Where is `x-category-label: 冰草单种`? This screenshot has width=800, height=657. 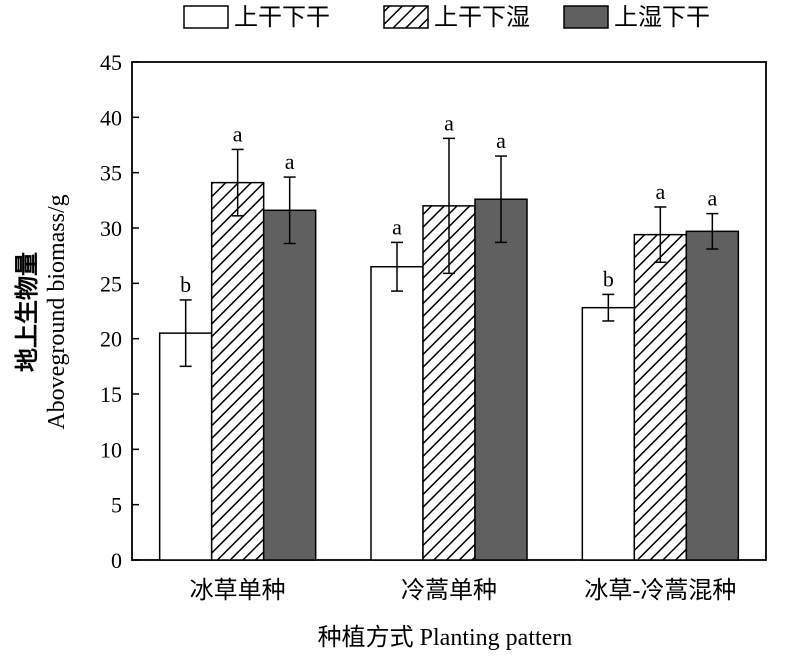 x-category-label: 冰草单种 is located at coordinates (238, 590).